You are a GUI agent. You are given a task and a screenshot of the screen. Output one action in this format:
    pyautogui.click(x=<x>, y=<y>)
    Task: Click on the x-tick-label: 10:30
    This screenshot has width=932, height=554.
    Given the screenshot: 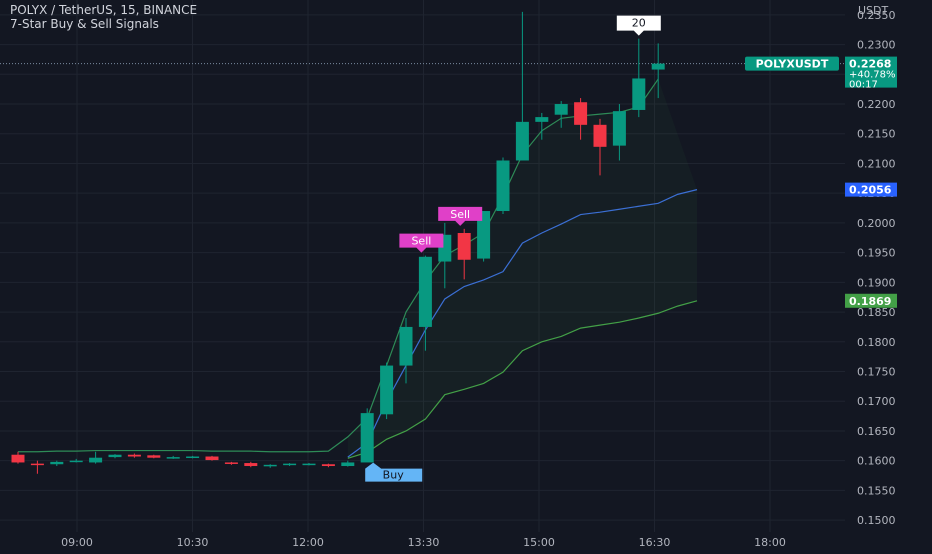 What is the action you would take?
    pyautogui.click(x=193, y=542)
    